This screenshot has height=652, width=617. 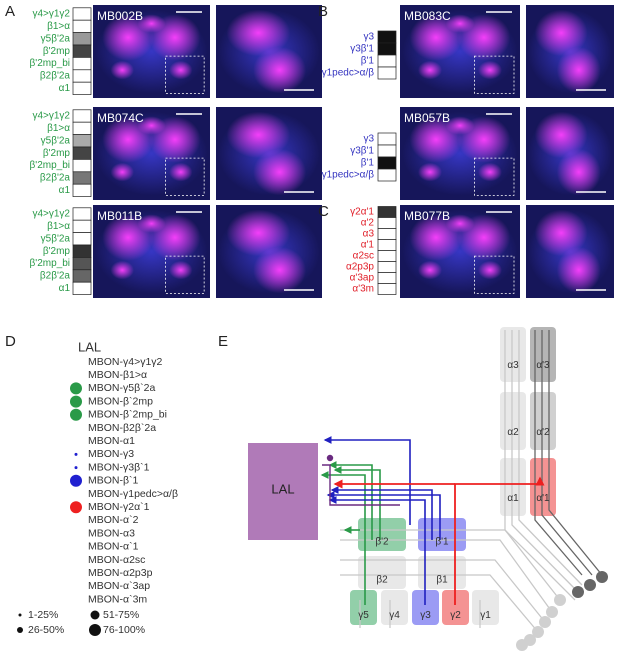 I want to click on compartment-name: γ2, so click(x=455, y=615).